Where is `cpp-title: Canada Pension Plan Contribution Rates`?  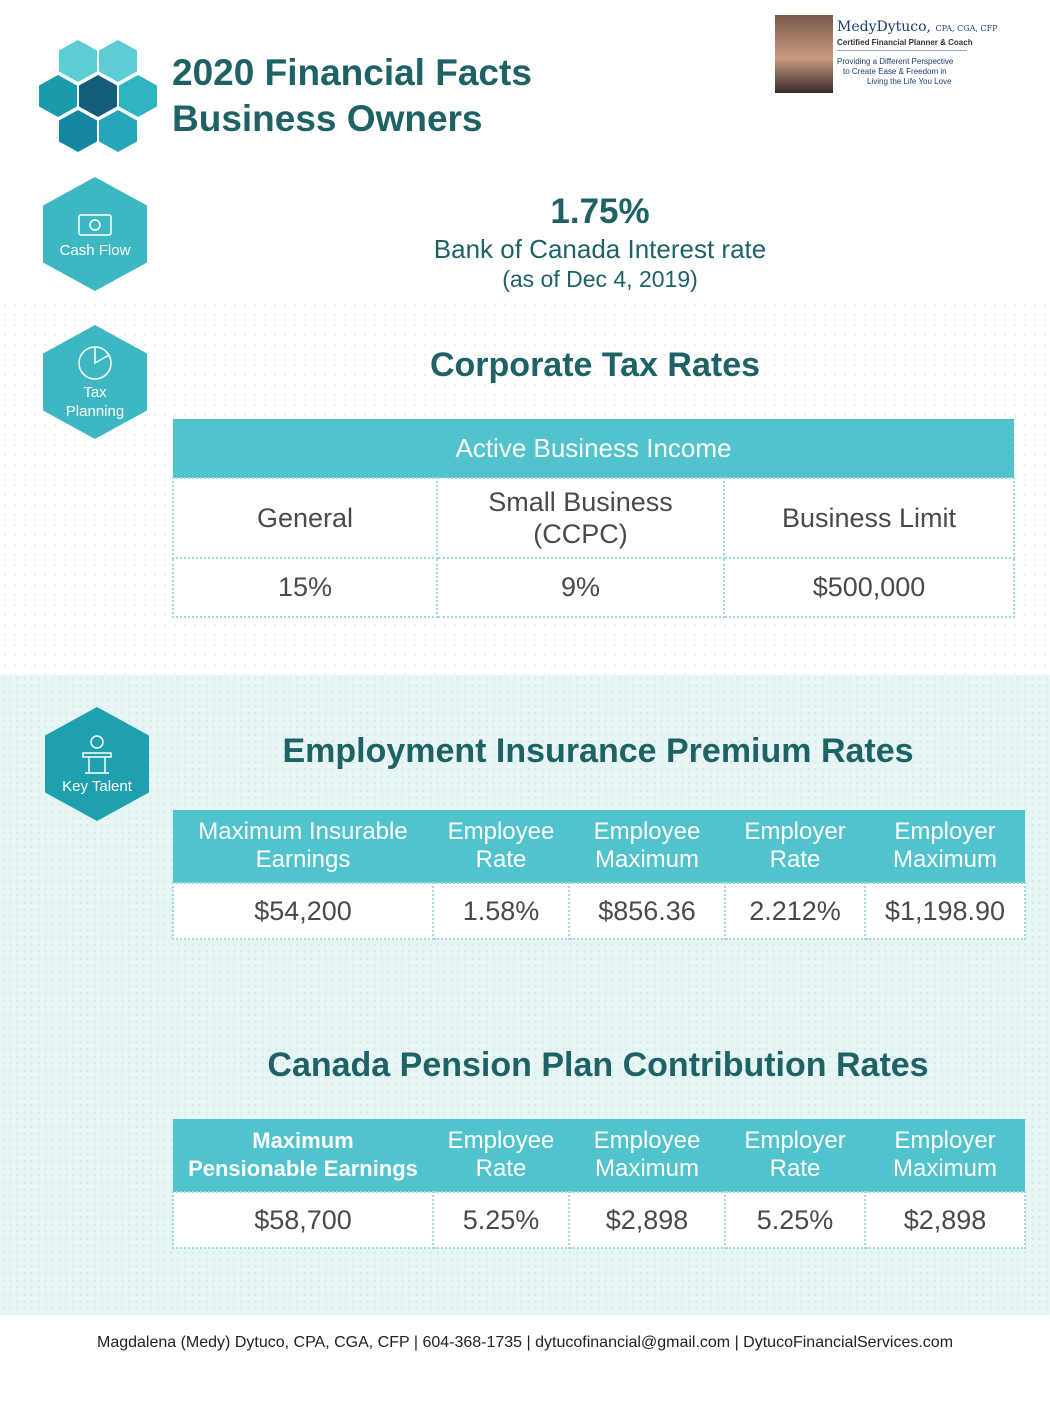
cpp-title: Canada Pension Plan Contribution Rates is located at coordinates (598, 1065).